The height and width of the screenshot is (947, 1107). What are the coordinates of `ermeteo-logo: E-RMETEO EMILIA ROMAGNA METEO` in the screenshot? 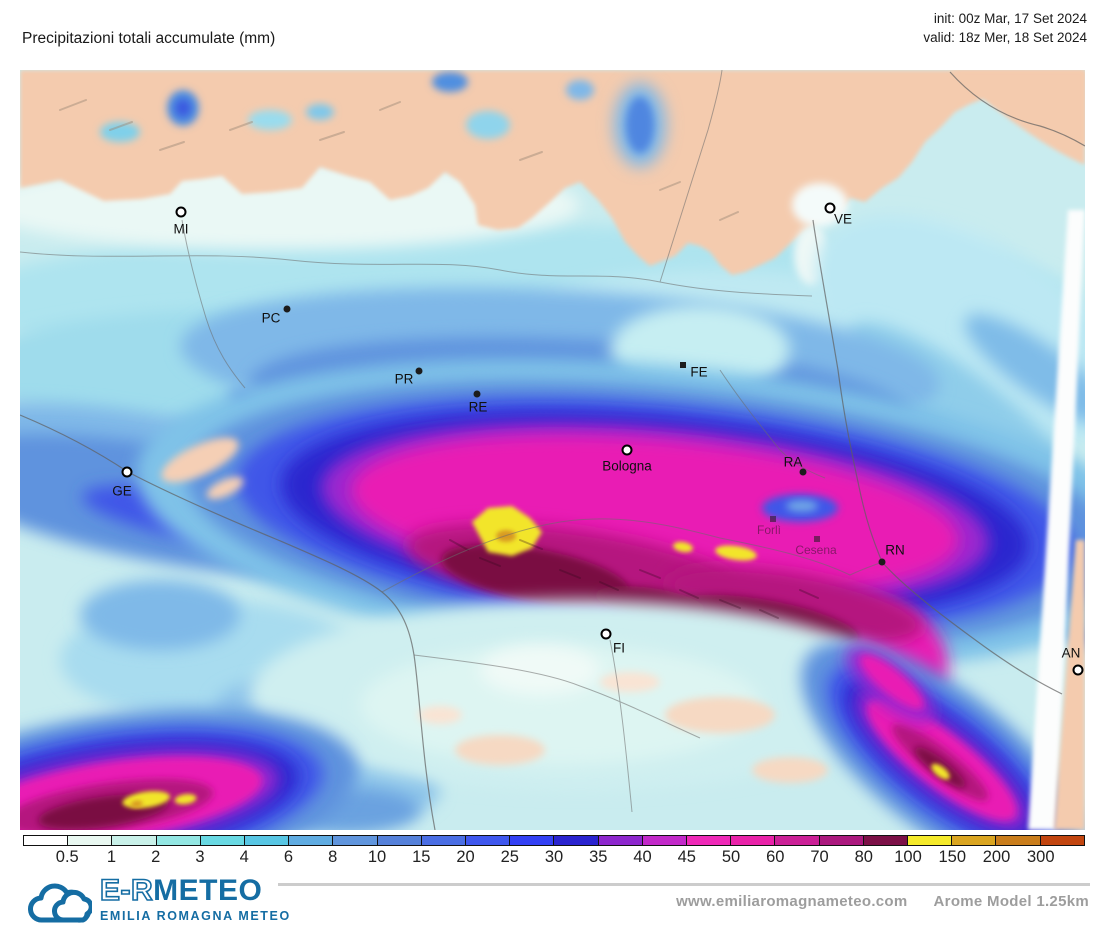 It's located at (158, 903).